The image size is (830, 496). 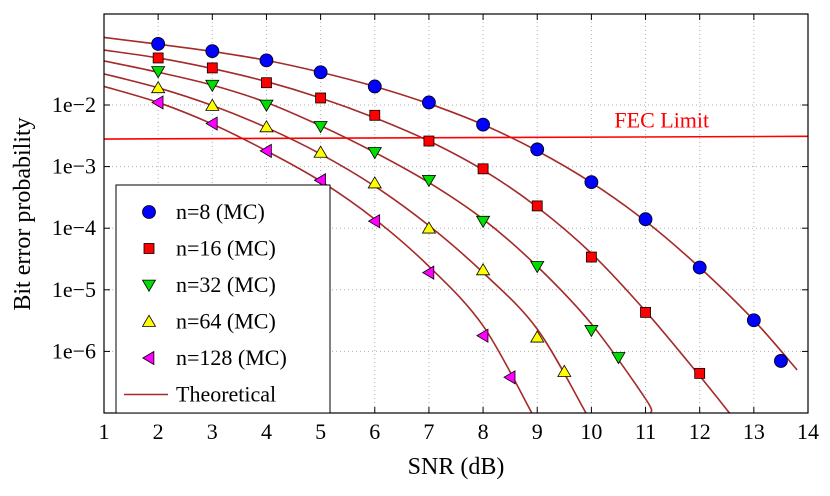 I want to click on fec-limit-line, so click(x=456, y=137).